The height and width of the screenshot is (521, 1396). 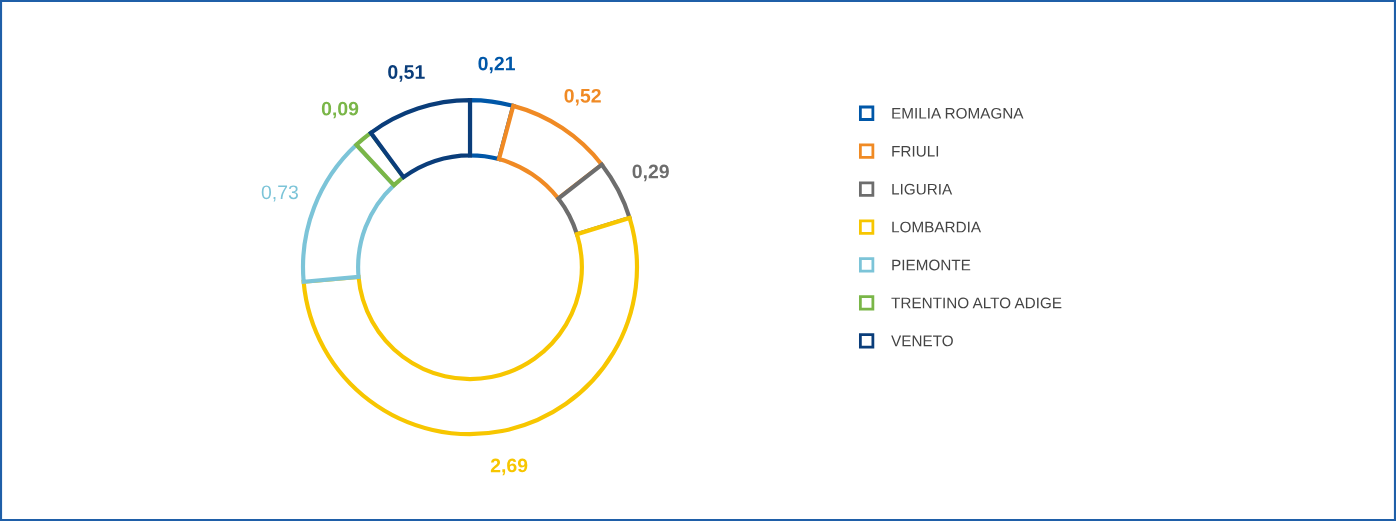 What do you see at coordinates (958, 113) in the screenshot?
I see `legend-label: EMILIA ROMAGNA` at bounding box center [958, 113].